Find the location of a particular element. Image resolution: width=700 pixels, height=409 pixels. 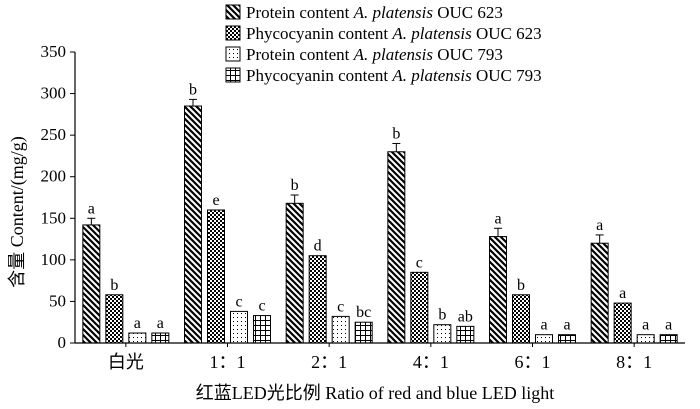

x-axis-label: 红蓝LED光比例 Ratio of red and blue LED light is located at coordinates (375, 393).